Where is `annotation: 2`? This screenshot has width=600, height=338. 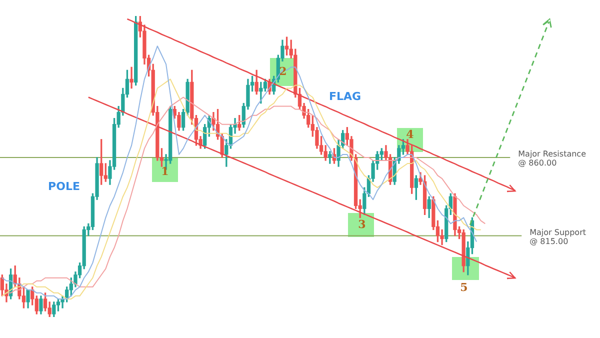 annotation: 2 is located at coordinates (283, 71).